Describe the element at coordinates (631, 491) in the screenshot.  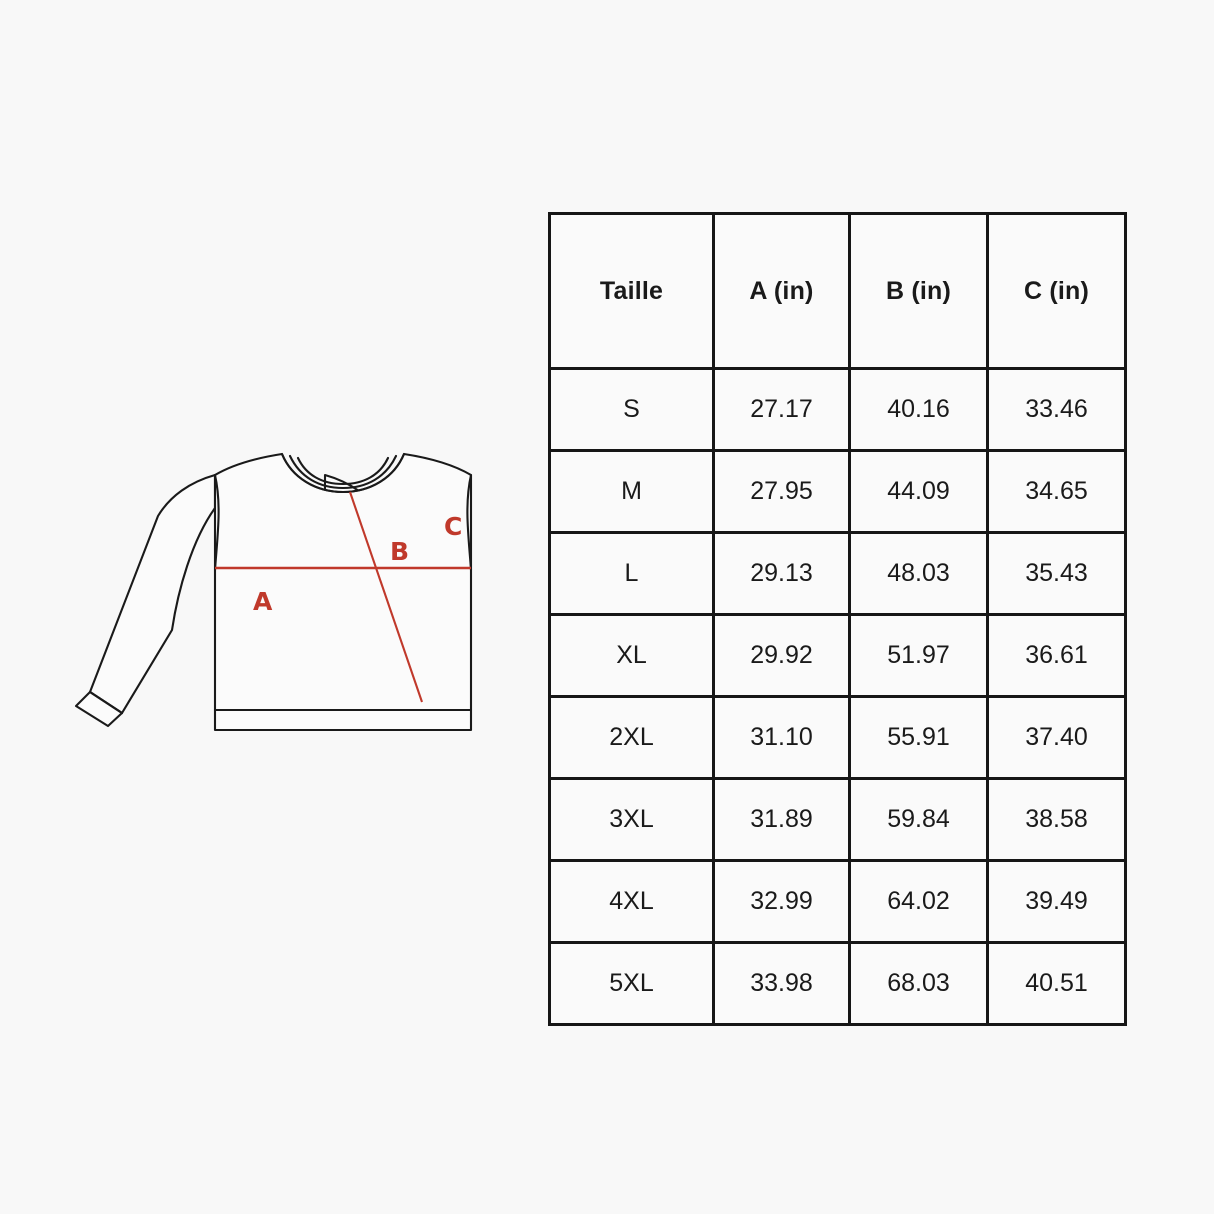
I see `cell-size: M` at that location.